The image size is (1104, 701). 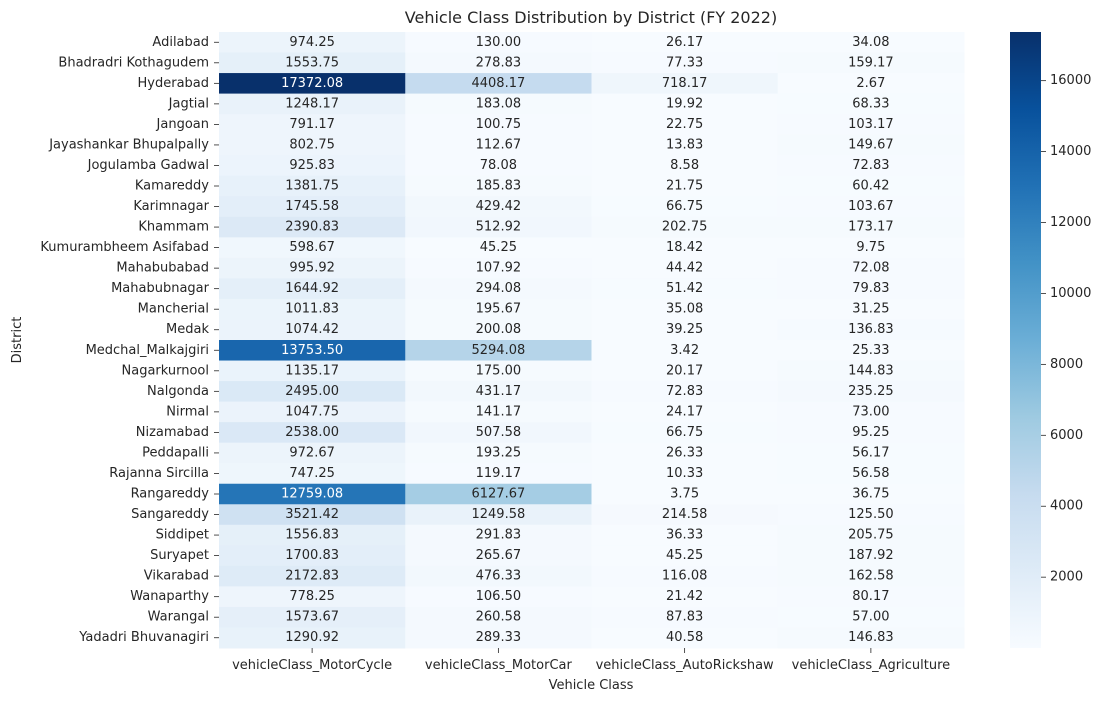 I want to click on cell-value-label: 278.83, so click(x=499, y=62).